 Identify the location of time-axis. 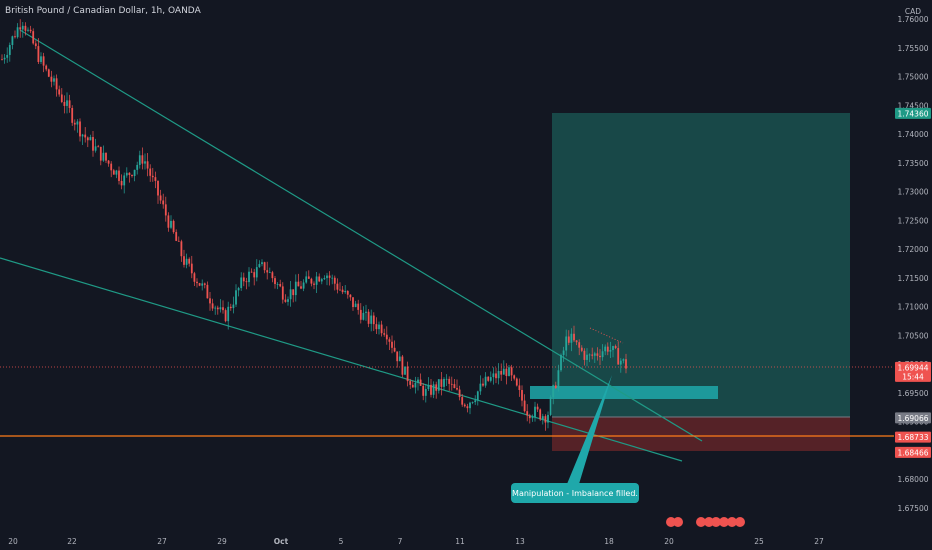
(466, 541).